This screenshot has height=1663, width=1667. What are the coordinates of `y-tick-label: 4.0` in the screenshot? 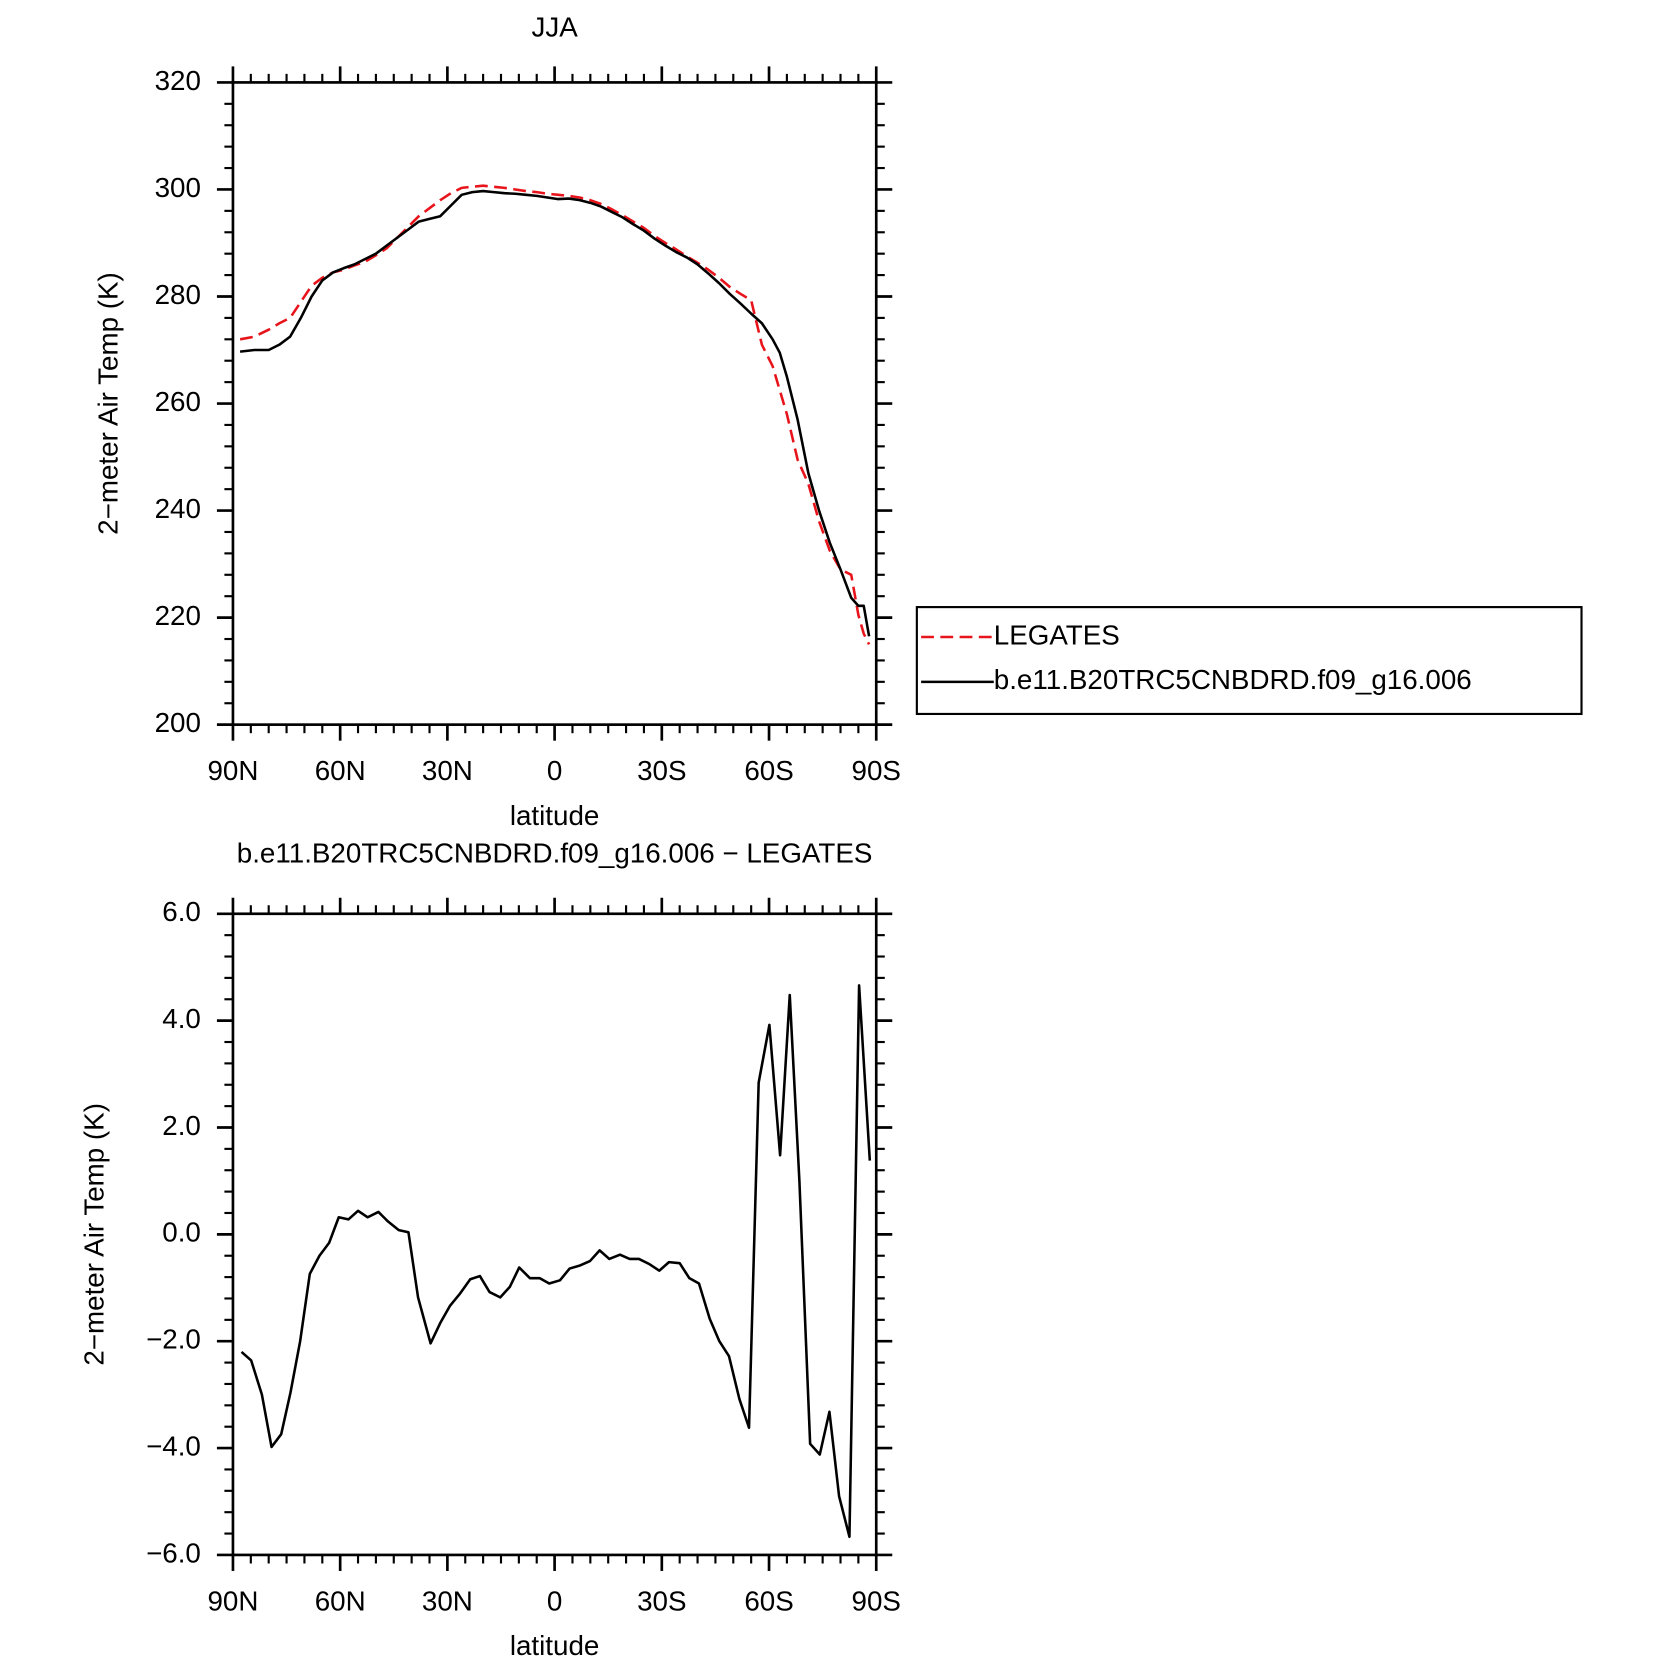 It's located at (181, 1018).